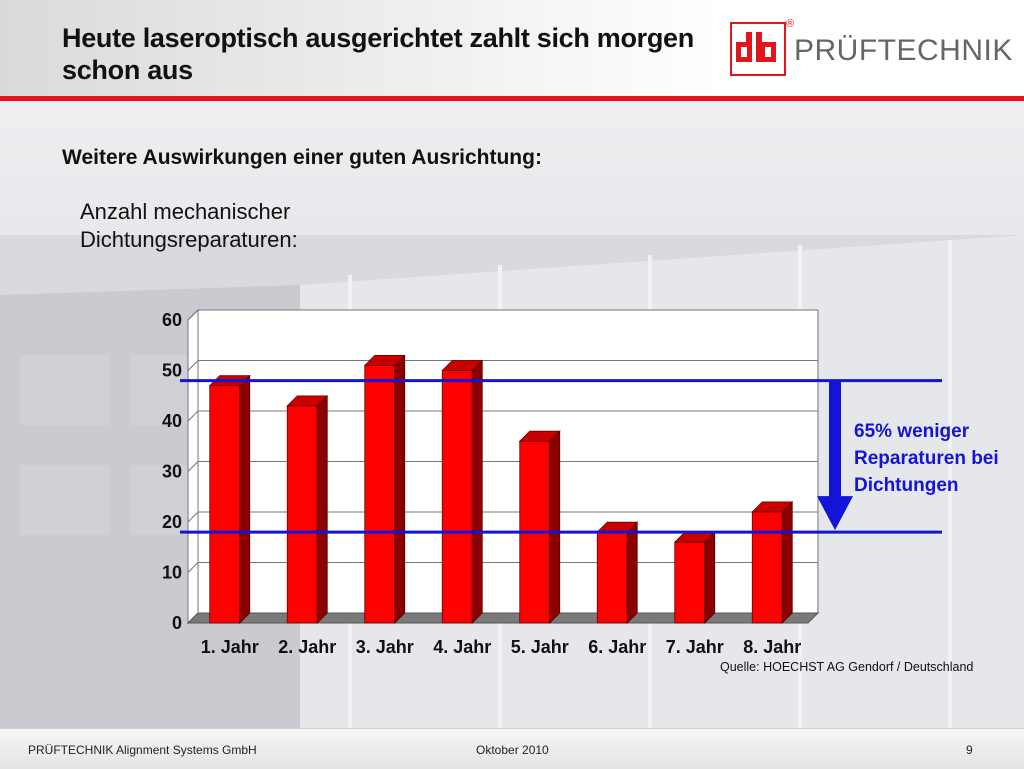 The width and height of the screenshot is (1024, 769). Describe the element at coordinates (142, 750) in the screenshot. I see `footer-company: PRÜFTECHNIK Alignment Systems GmbH` at that location.